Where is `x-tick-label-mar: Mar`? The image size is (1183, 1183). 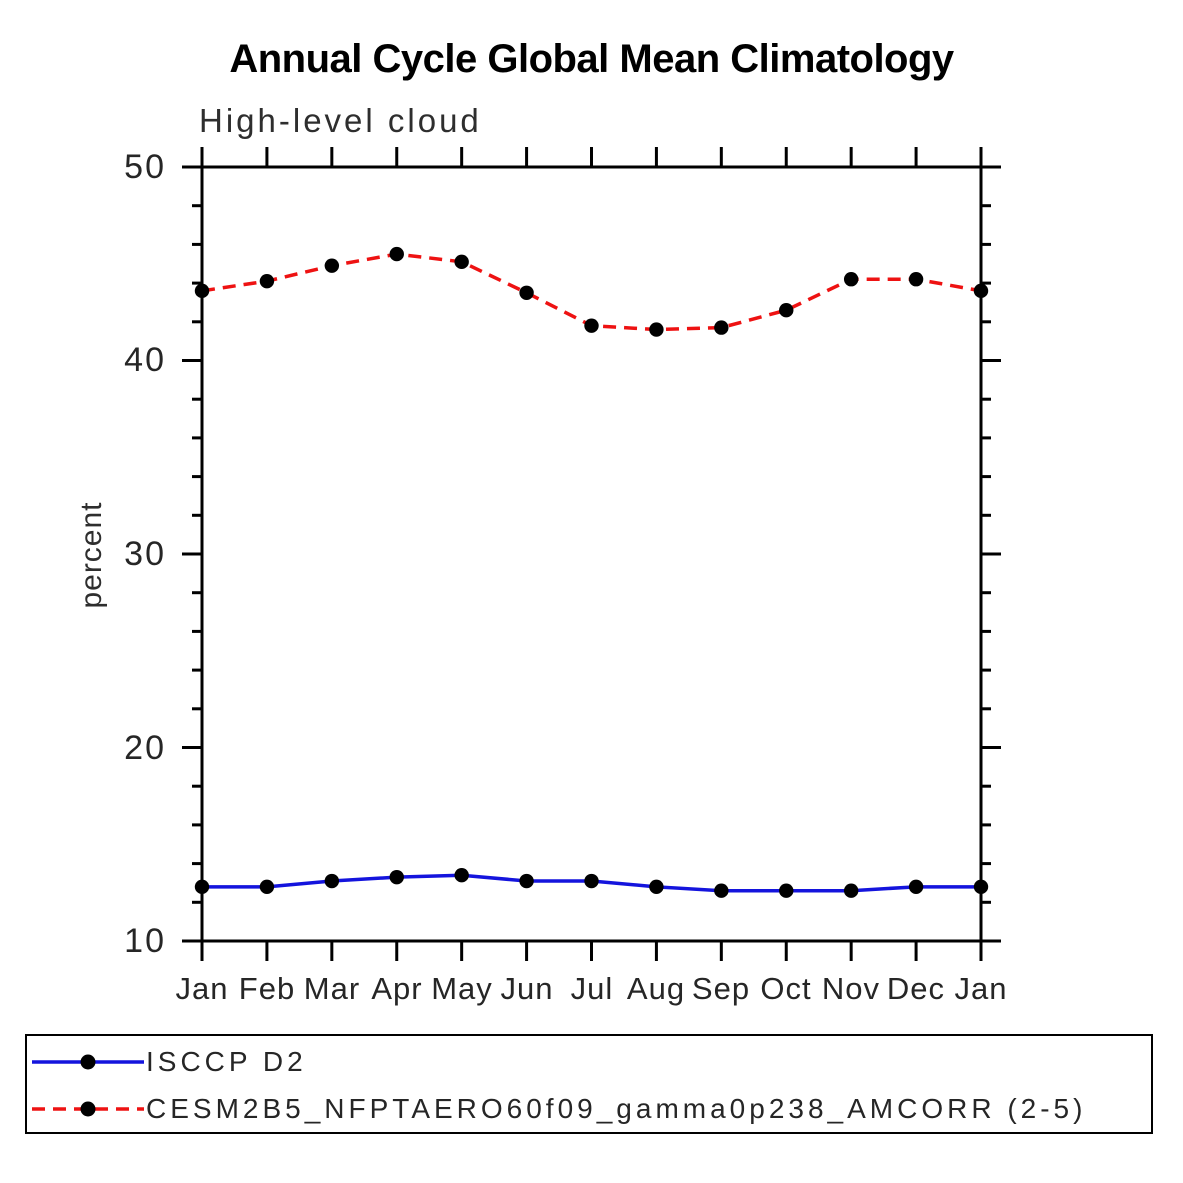 x-tick-label-mar: Mar is located at coordinates (332, 988).